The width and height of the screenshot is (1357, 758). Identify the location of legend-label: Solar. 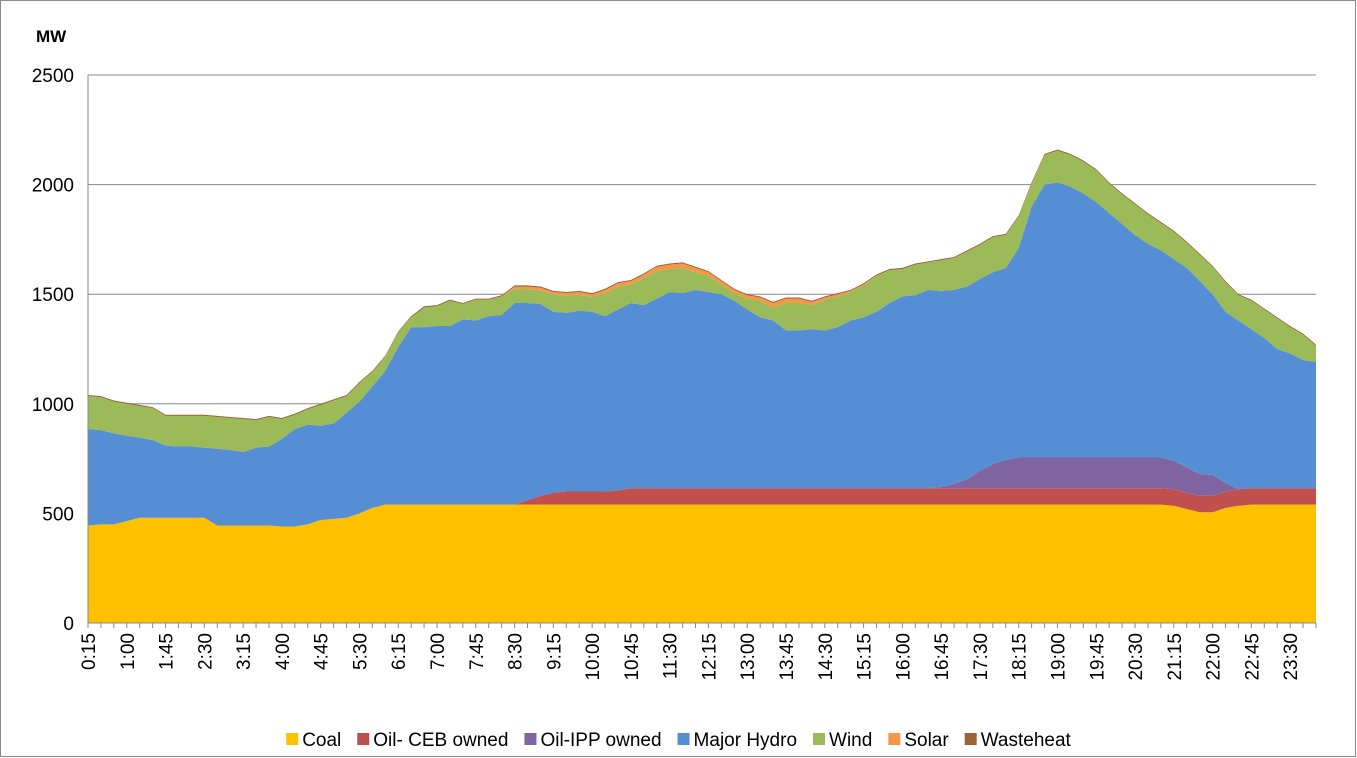
(926, 740).